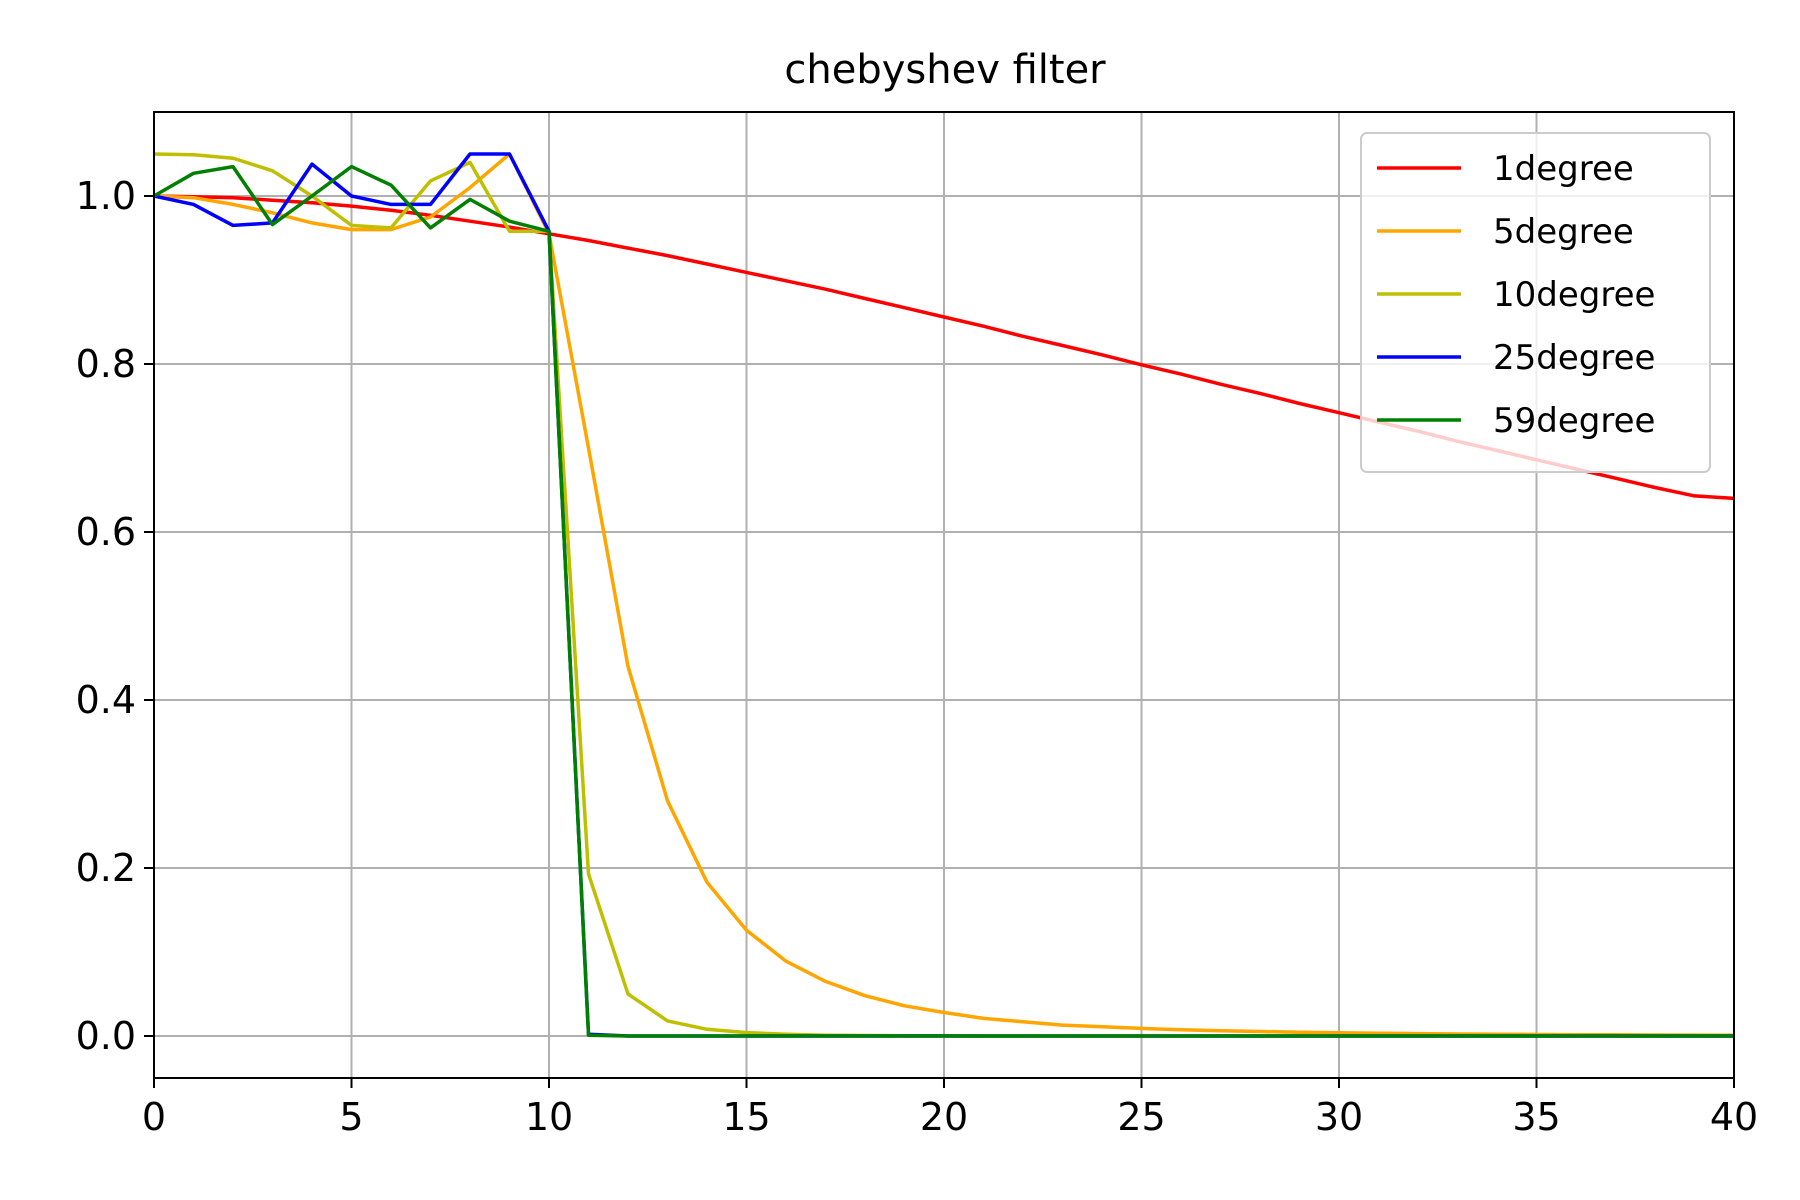 The width and height of the screenshot is (1800, 1200). Describe the element at coordinates (154, 1117) in the screenshot. I see `x-tick-label: 0` at that location.